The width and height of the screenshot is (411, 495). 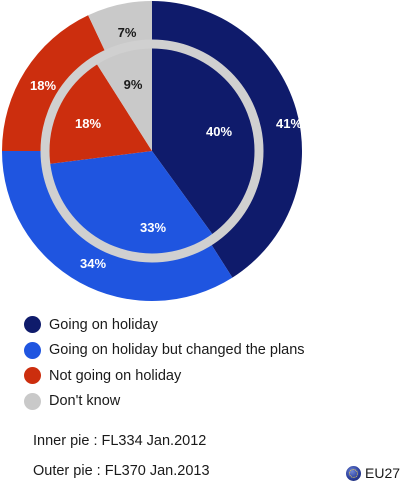 What do you see at coordinates (153, 227) in the screenshot?
I see `inner-data-label-changed-plans: 33%` at bounding box center [153, 227].